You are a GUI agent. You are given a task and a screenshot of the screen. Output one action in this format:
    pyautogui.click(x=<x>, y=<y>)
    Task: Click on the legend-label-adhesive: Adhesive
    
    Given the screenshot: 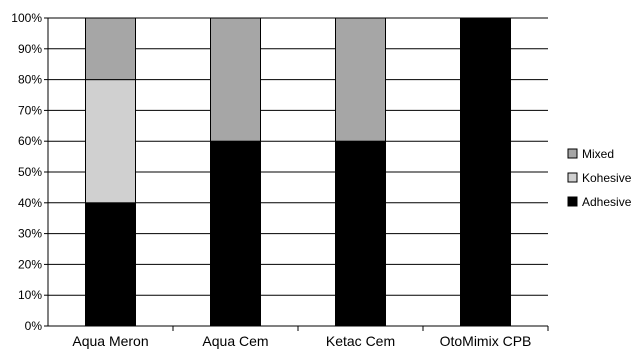 What is the action you would take?
    pyautogui.click(x=607, y=202)
    